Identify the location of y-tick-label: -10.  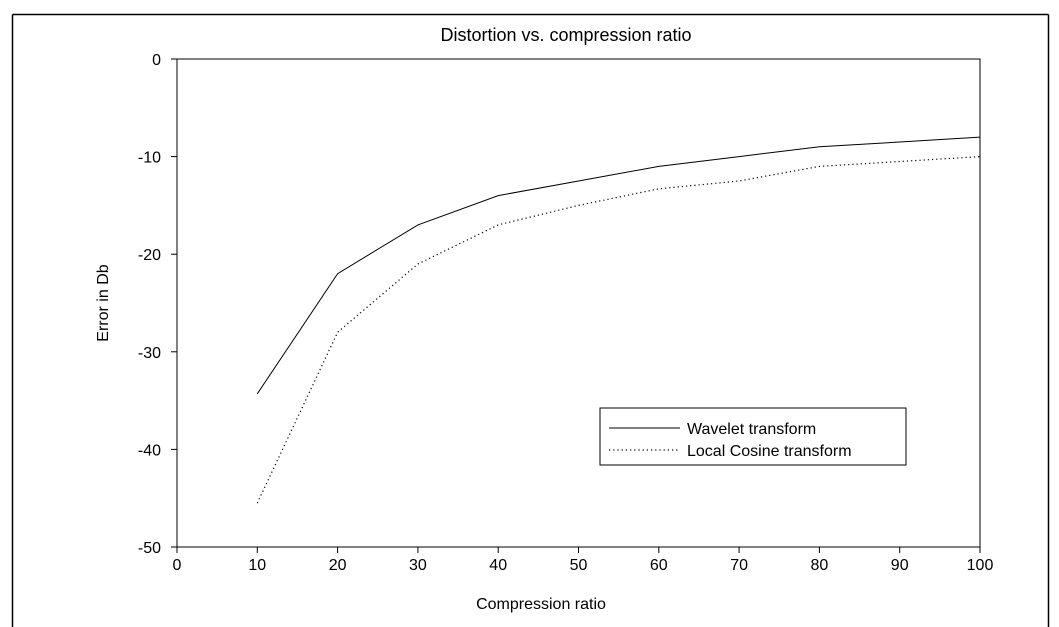
(149, 158).